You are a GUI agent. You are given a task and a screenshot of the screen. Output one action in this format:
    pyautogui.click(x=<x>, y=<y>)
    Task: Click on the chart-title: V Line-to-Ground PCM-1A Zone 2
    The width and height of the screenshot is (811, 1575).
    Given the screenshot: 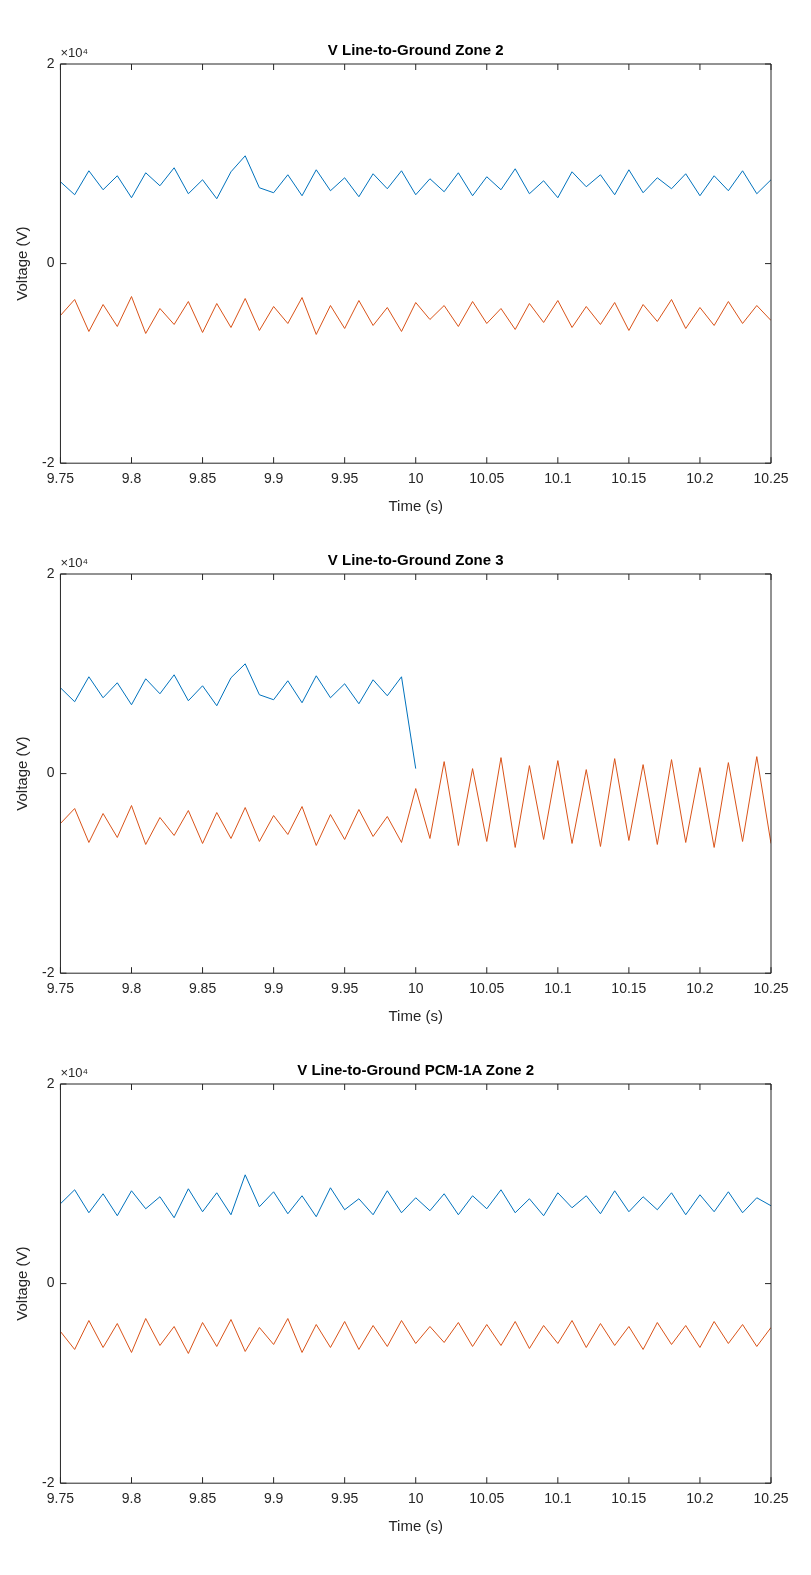 What is the action you would take?
    pyautogui.click(x=416, y=1069)
    